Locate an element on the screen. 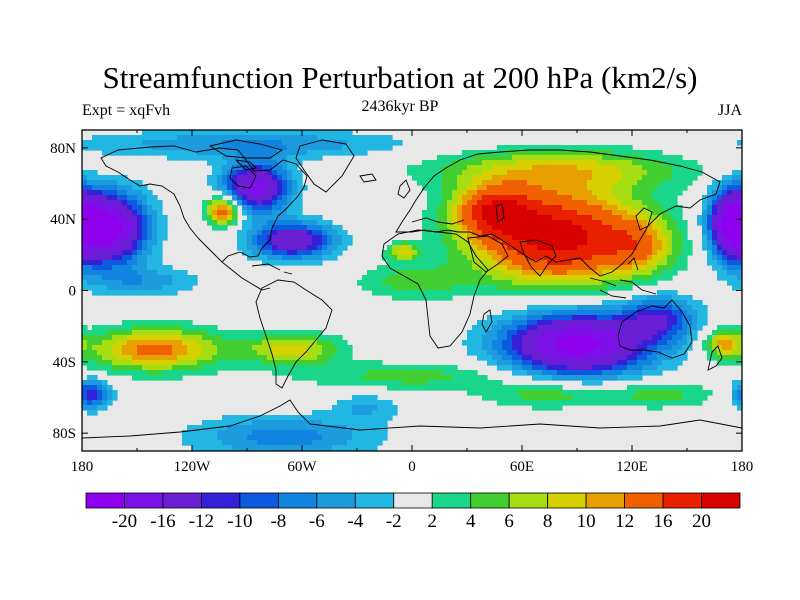  coastline-britain is located at coordinates (404, 189).